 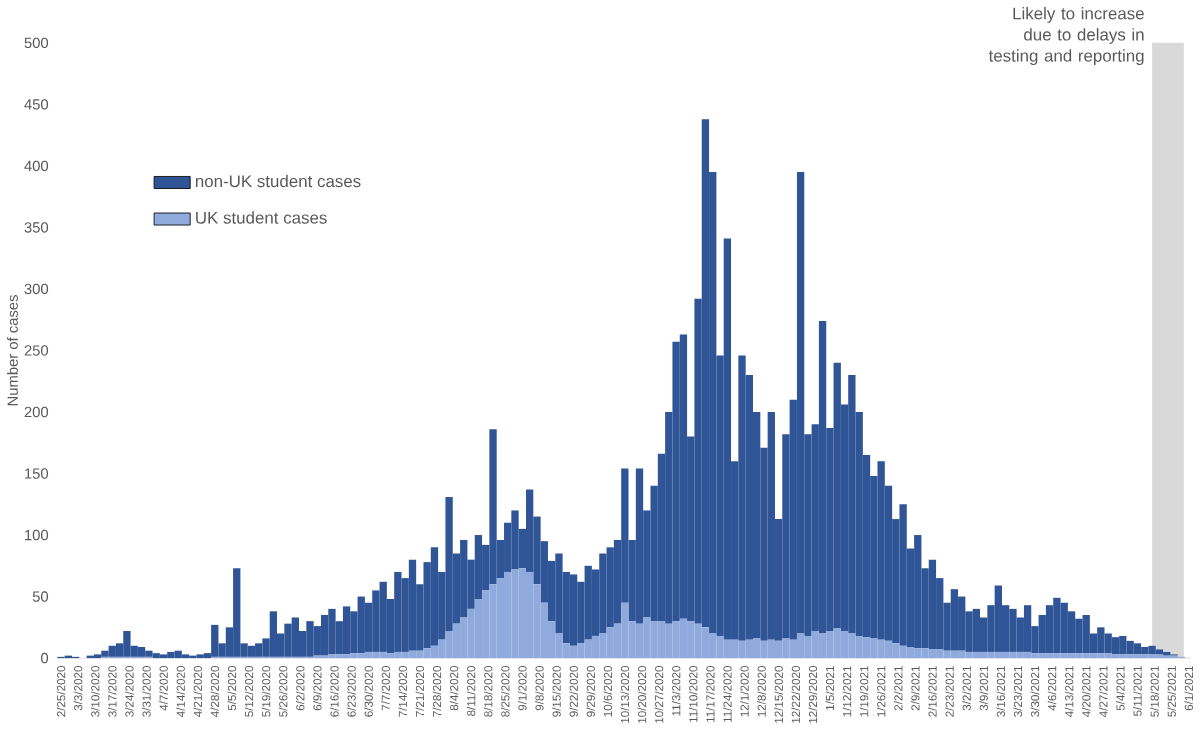 I want to click on legend-label: non-UK student cases, so click(x=278, y=180).